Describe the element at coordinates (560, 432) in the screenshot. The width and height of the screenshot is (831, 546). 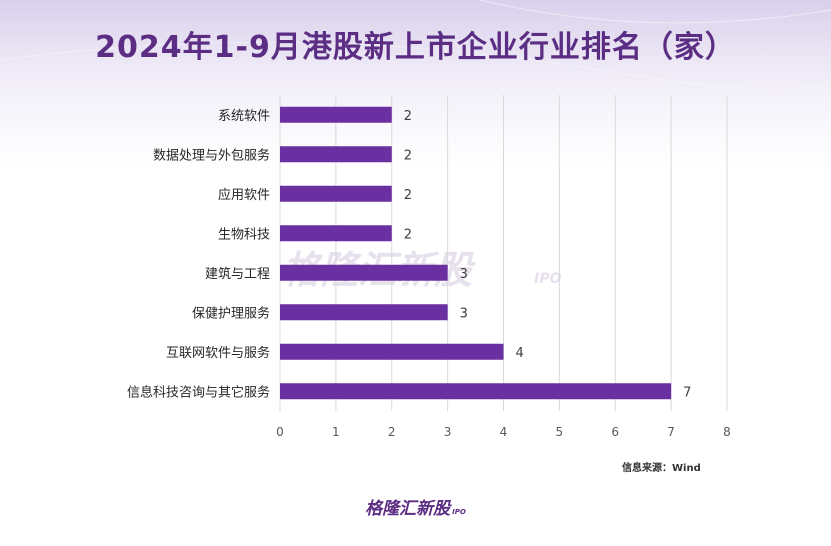
I see `x-tick-label: 5` at that location.